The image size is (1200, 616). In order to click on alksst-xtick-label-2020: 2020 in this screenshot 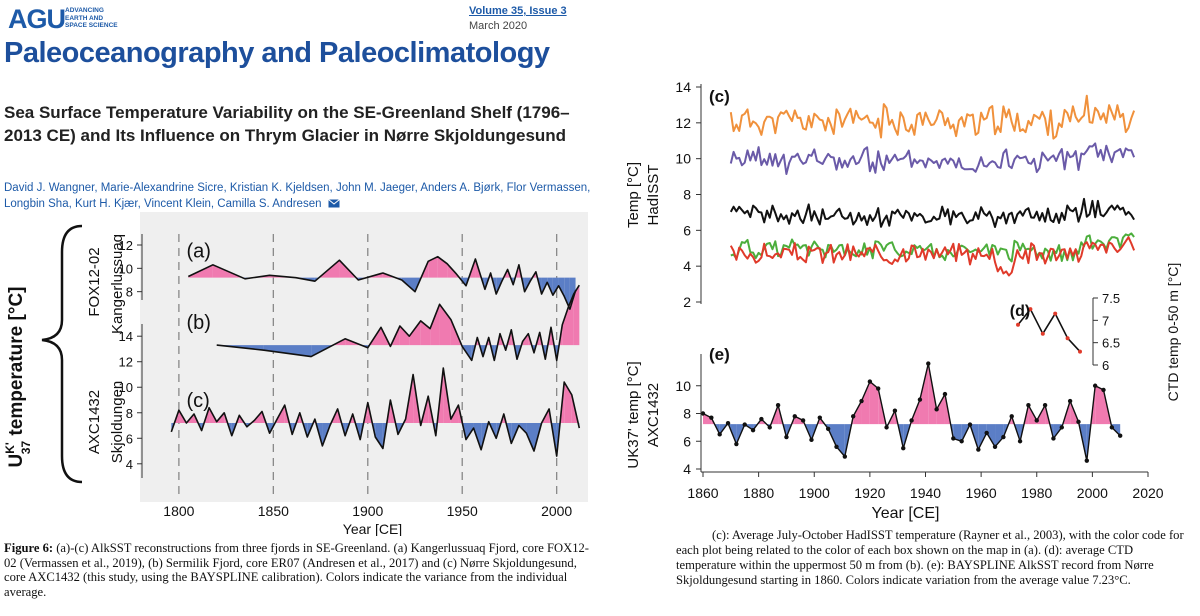, I will do `click(1147, 493)`.